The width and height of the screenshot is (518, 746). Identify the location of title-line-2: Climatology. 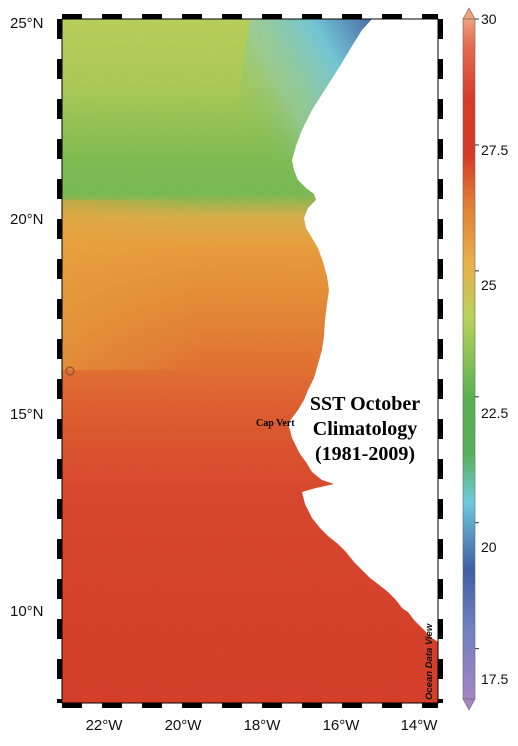
(365, 429).